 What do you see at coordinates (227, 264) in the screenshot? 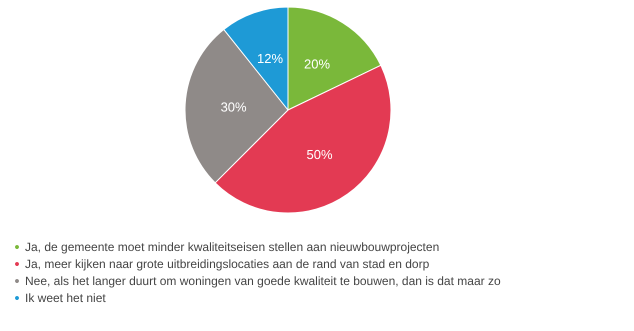
I see `legend-label: Ja, meer kijken naar grote uitbreidingslocaties aan de rand van stad en dorp` at bounding box center [227, 264].